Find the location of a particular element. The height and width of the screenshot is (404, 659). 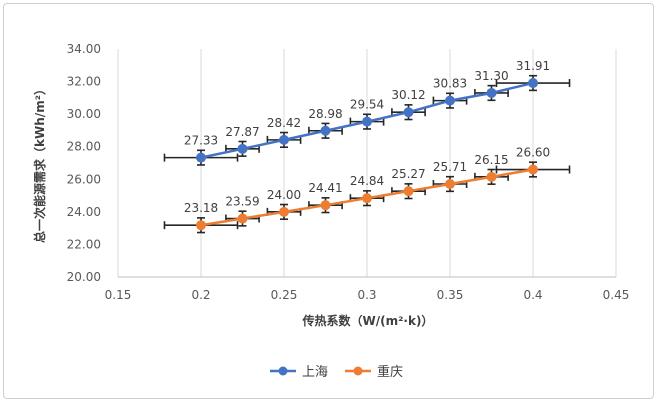

y-tick-label: 22.00 is located at coordinates (84, 244).